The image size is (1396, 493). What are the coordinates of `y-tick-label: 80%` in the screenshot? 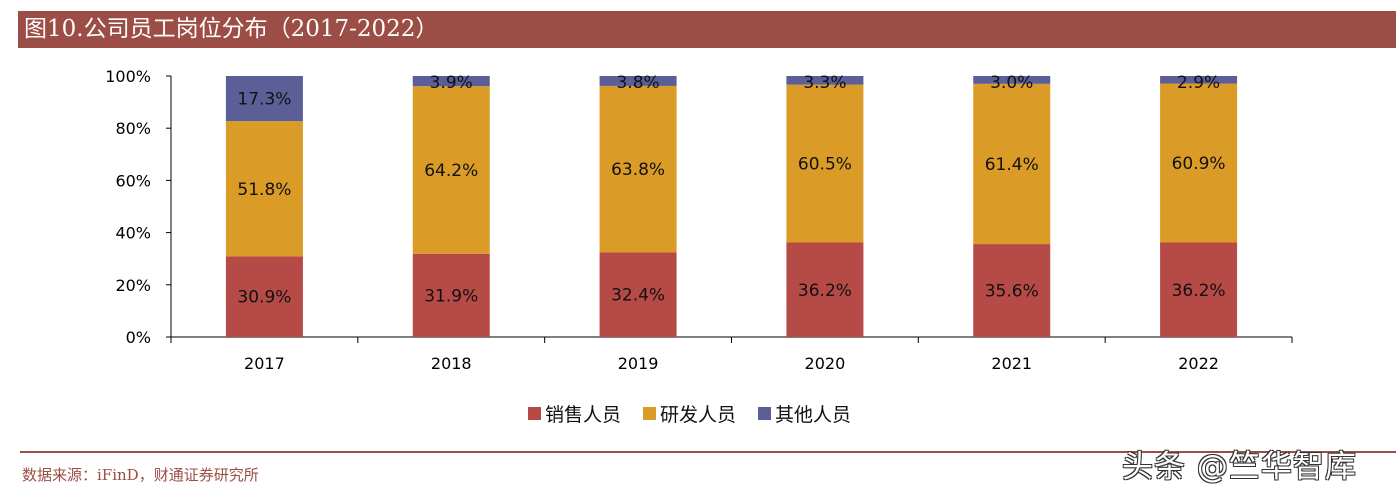 It's located at (133, 128).